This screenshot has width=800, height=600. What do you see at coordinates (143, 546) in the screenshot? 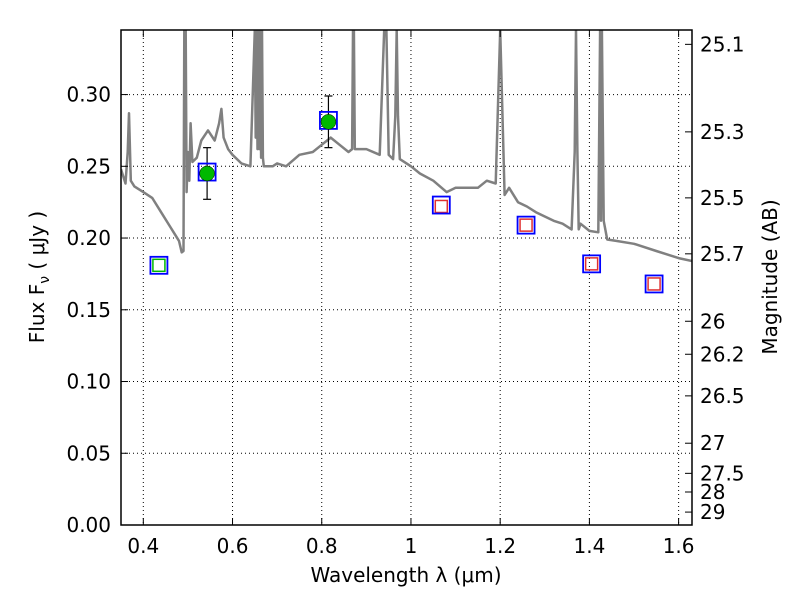
I see `x-tick-label: 0.4` at bounding box center [143, 546].